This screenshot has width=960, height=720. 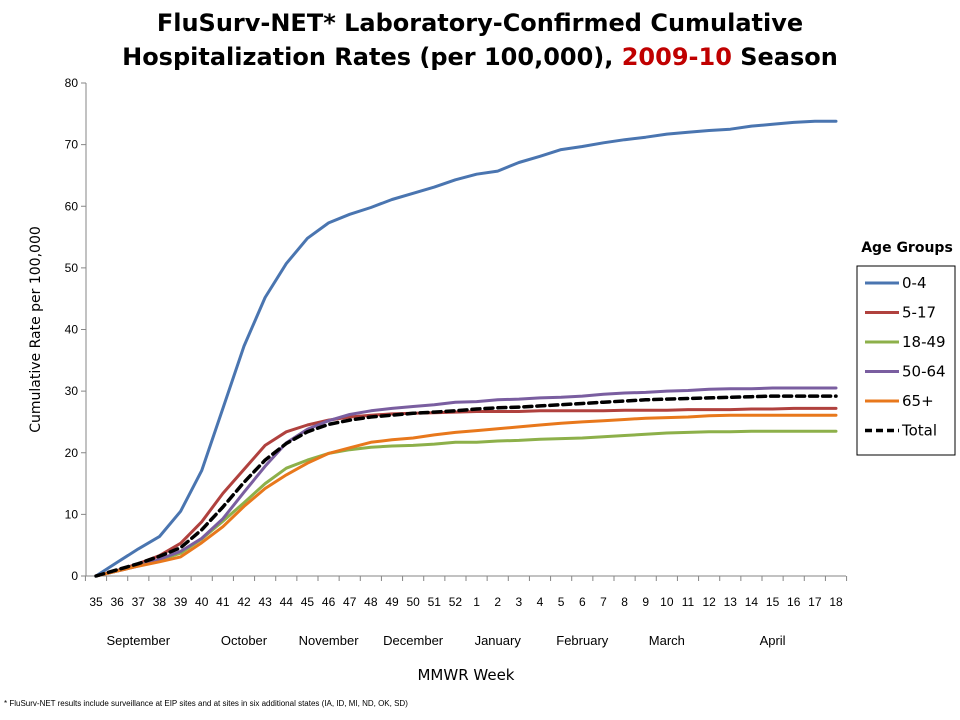 I want to click on x-tick-label: 50, so click(x=413, y=602).